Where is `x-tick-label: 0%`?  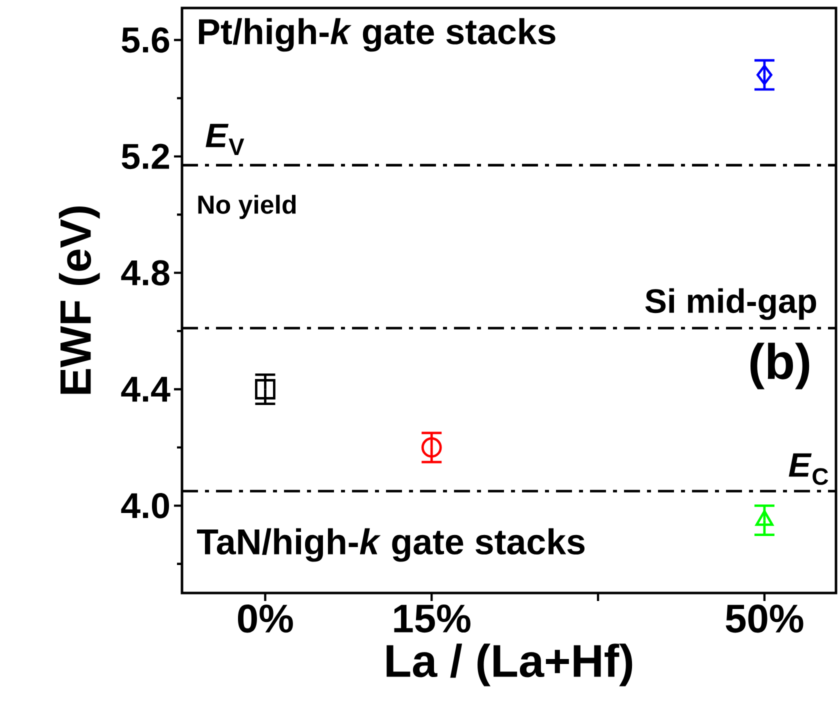
x-tick-label: 0% is located at coordinates (265, 618).